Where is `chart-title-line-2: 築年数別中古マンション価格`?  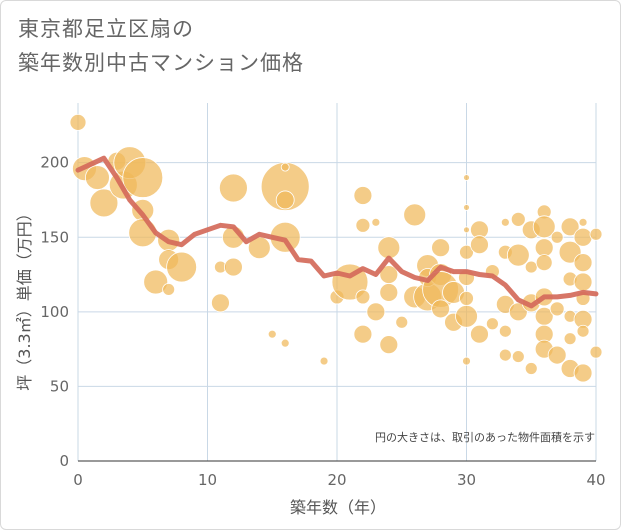 chart-title-line-2: 築年数別中古マンション価格 is located at coordinates (161, 63).